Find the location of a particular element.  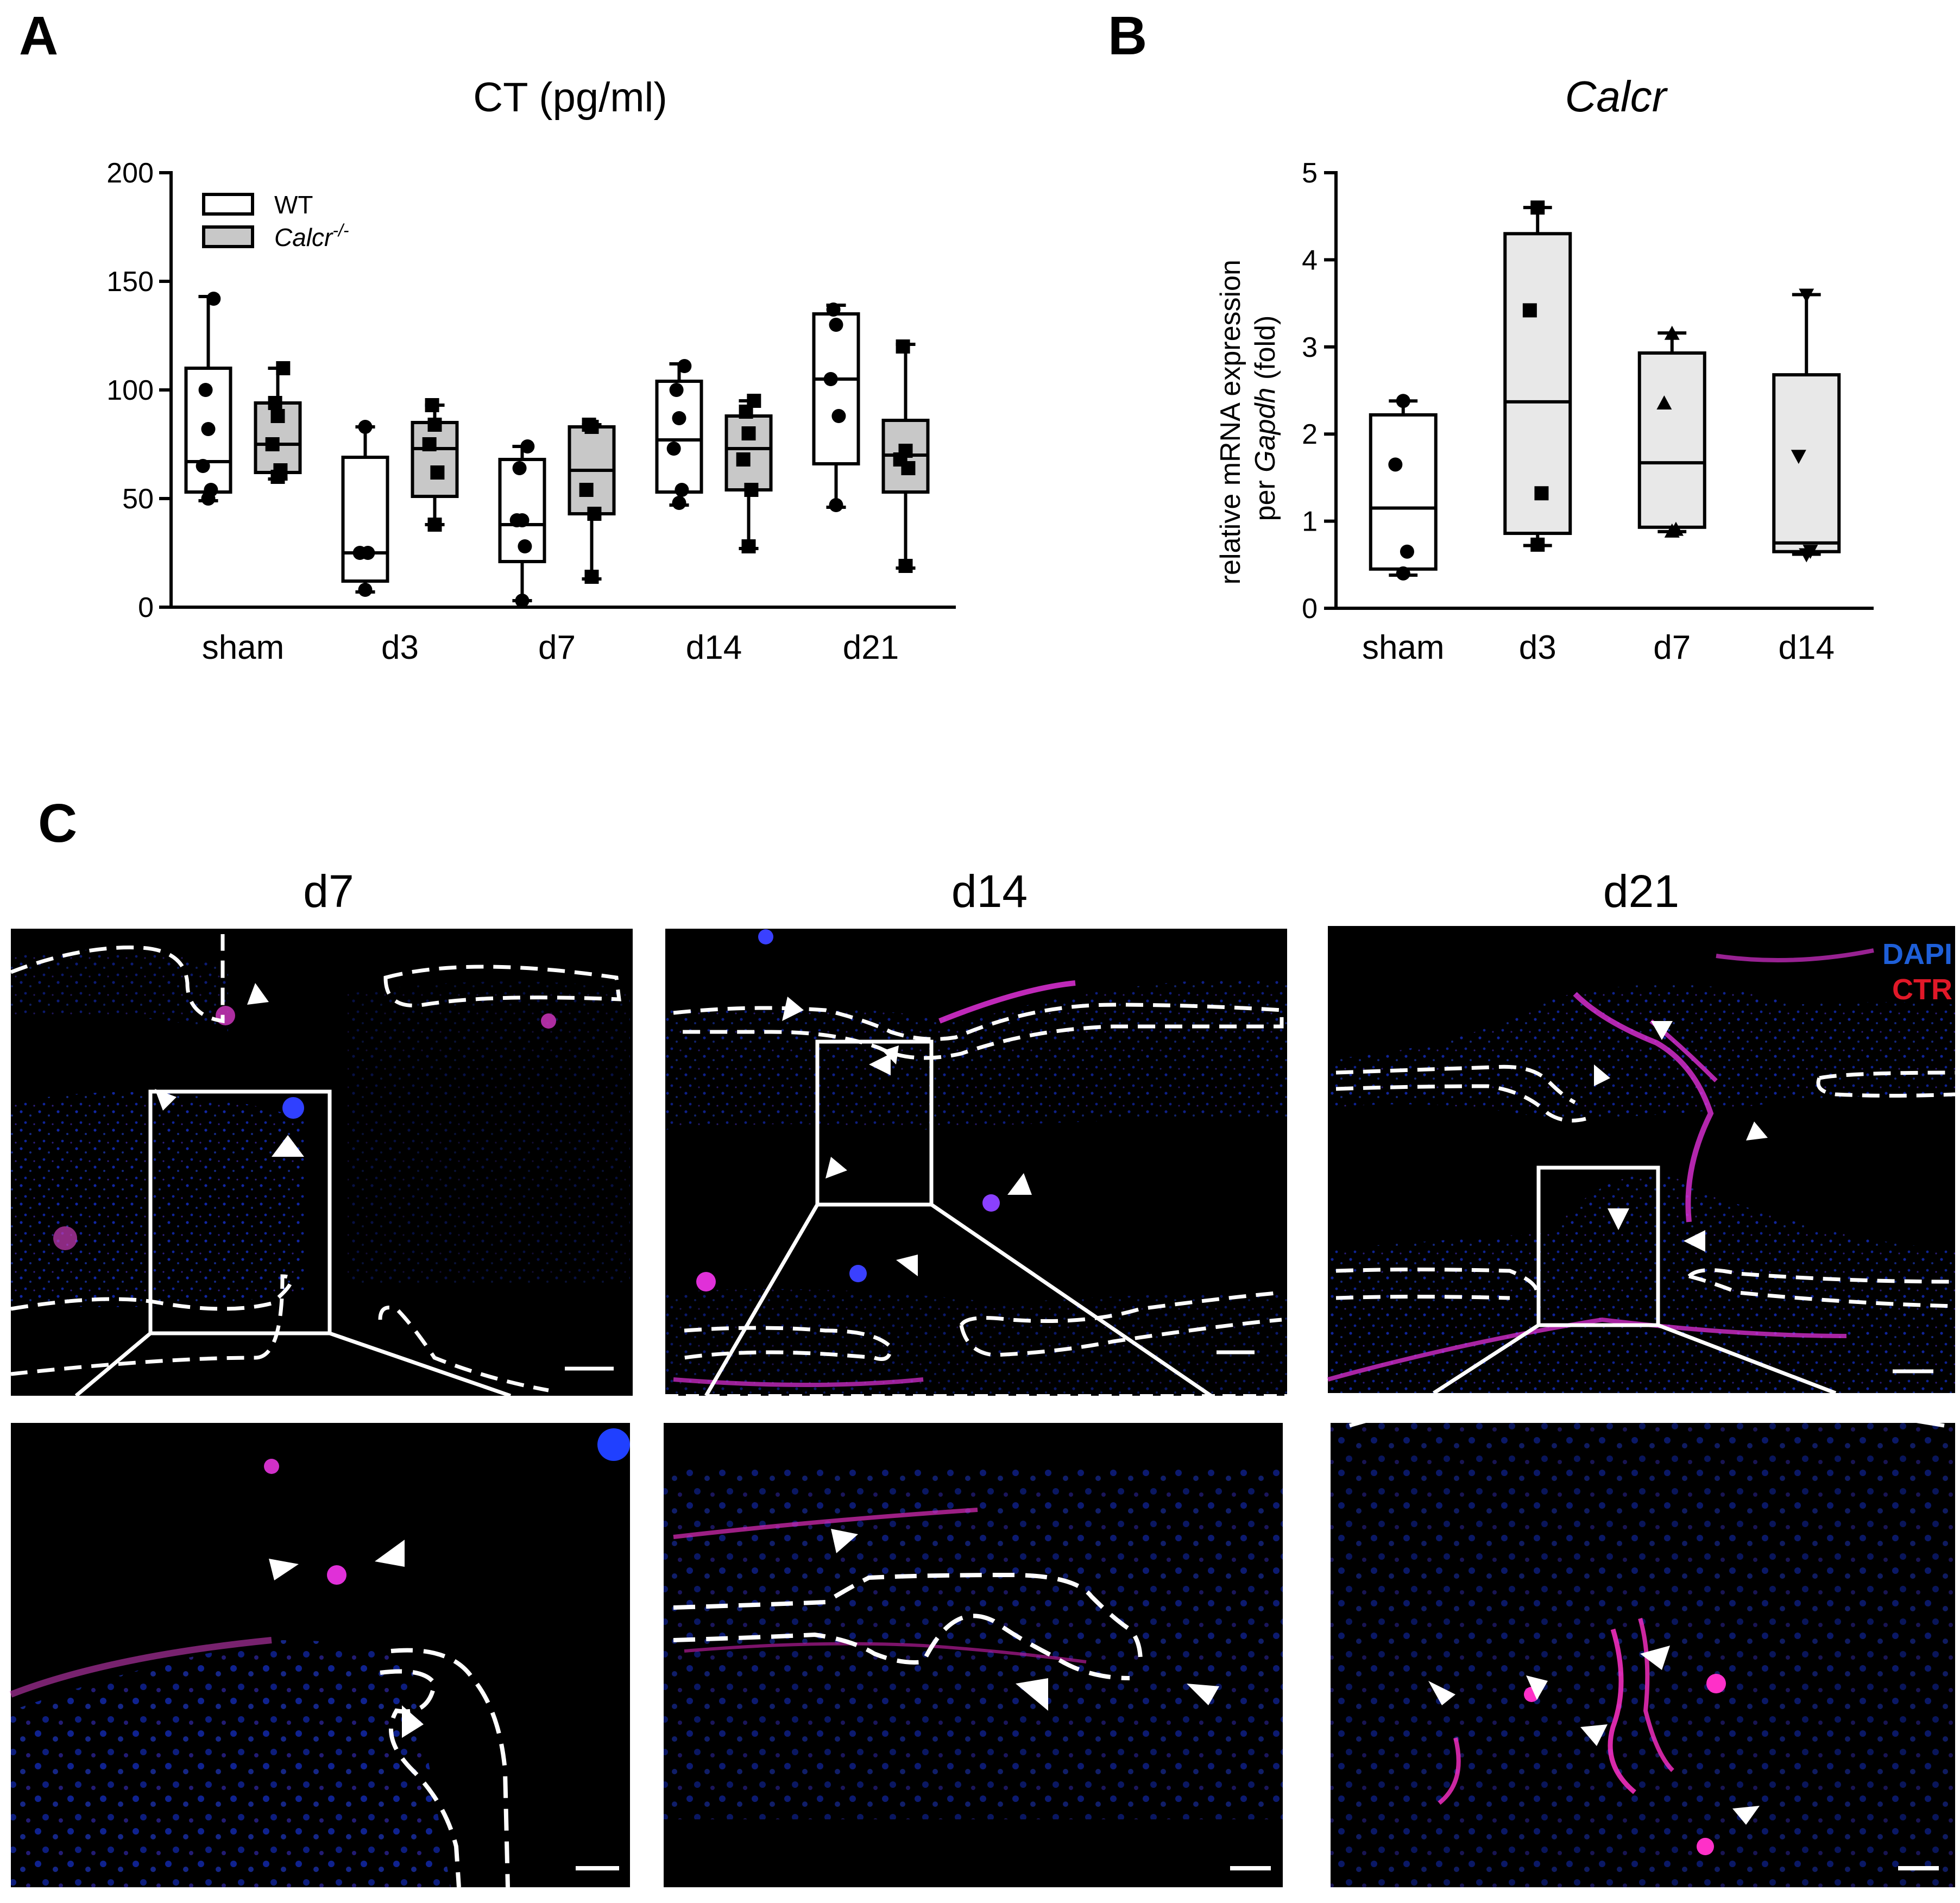

legend-label-calcr: Calcr-/- is located at coordinates (311, 235).